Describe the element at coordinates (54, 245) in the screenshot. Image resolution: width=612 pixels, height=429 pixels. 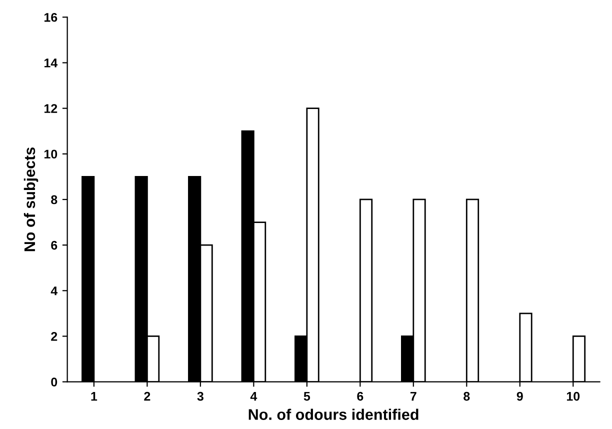
I see `y-tick-label: 6` at that location.